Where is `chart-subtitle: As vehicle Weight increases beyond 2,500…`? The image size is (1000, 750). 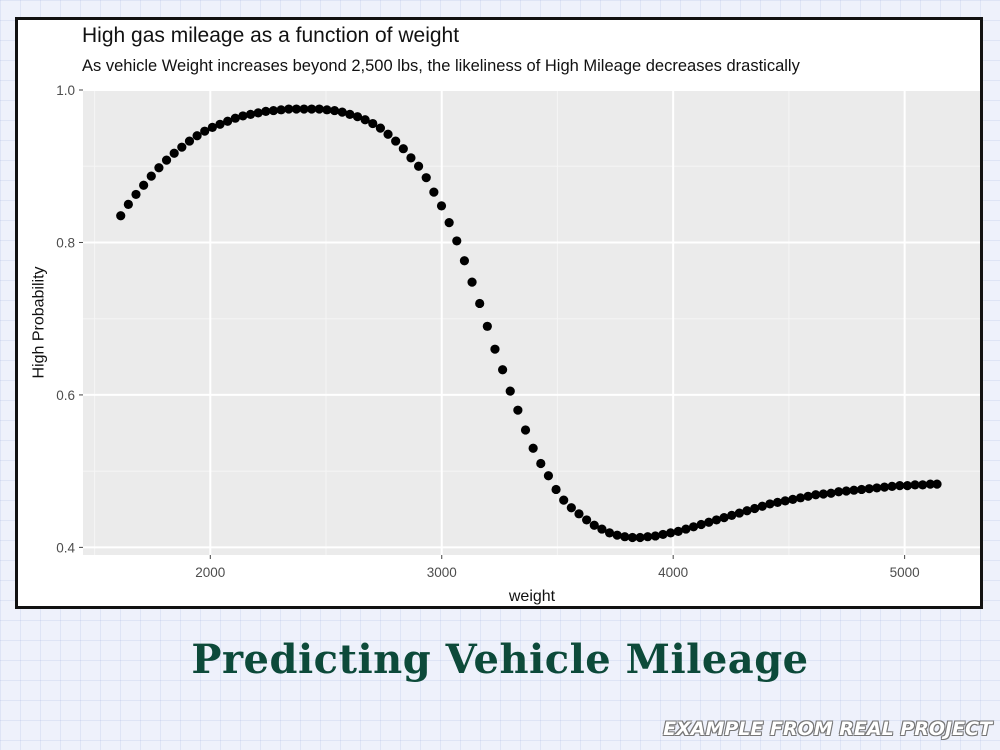 chart-subtitle: As vehicle Weight increases beyond 2,500… is located at coordinates (441, 66).